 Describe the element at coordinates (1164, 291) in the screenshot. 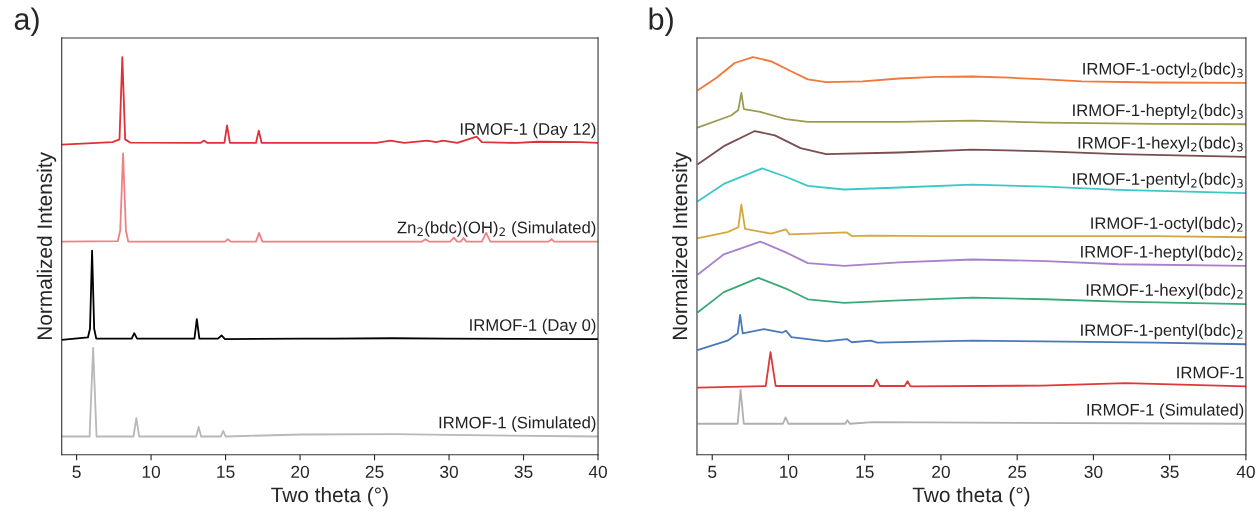

I see `series-label: IRMOF-1-hexyl(bdc)$_{2}$` at that location.